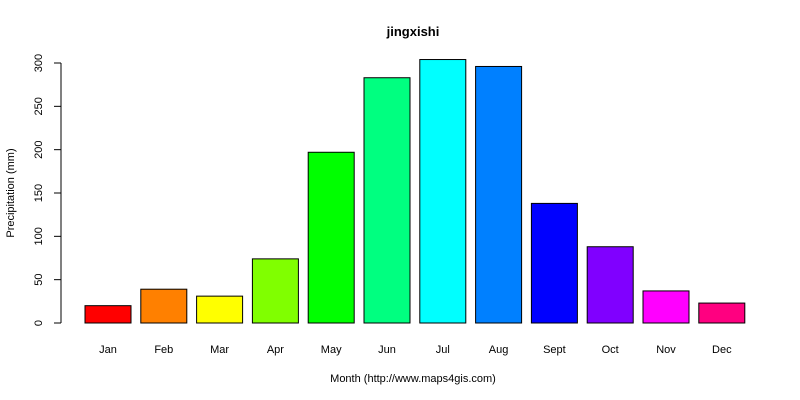 The image size is (800, 400). I want to click on y-tick-label: 150, so click(39, 193).